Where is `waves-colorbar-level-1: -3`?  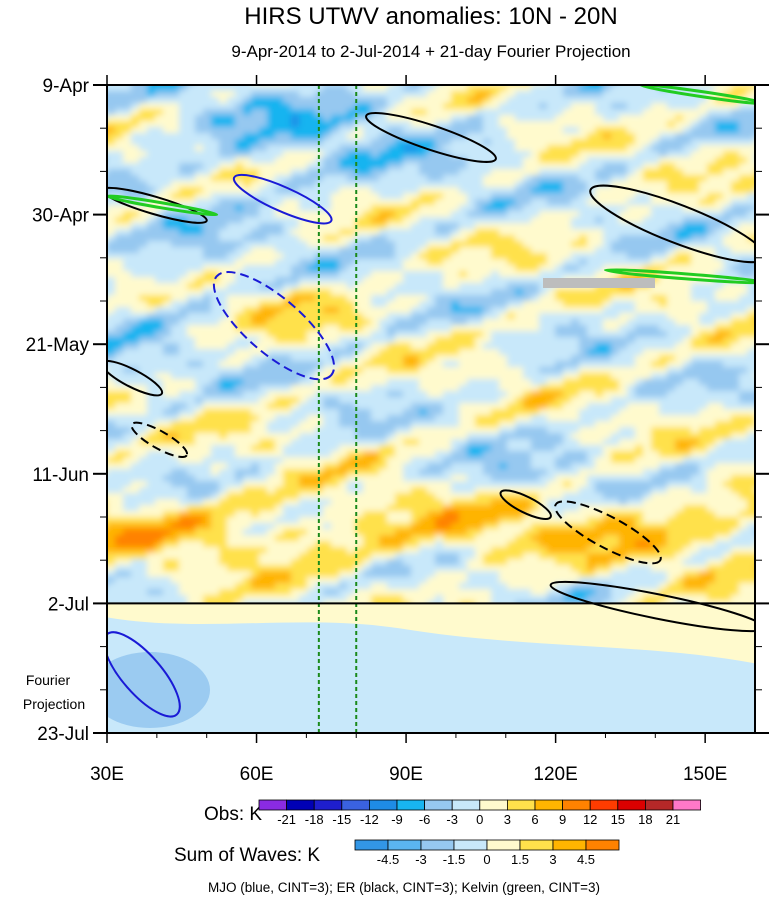 waves-colorbar-level-1: -3 is located at coordinates (421, 859).